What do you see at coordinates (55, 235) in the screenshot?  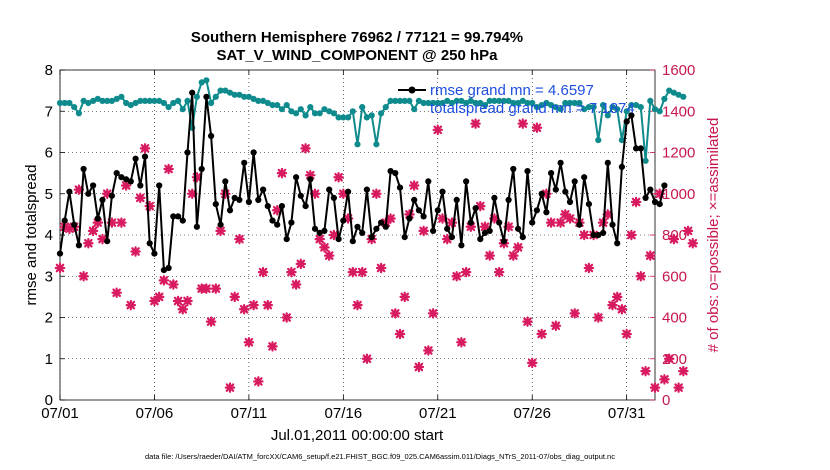 I see `y-axis-ticks: 0 1 2 3 4 5 6 7 8` at bounding box center [55, 235].